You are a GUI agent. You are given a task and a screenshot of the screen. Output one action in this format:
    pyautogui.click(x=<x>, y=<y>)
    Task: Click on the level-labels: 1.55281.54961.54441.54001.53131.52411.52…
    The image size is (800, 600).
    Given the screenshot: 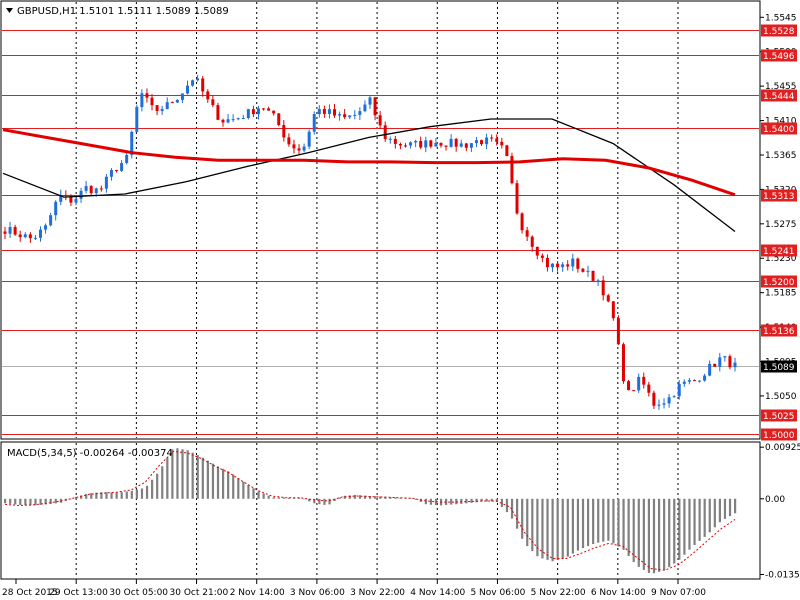 What is the action you would take?
    pyautogui.click(x=779, y=232)
    